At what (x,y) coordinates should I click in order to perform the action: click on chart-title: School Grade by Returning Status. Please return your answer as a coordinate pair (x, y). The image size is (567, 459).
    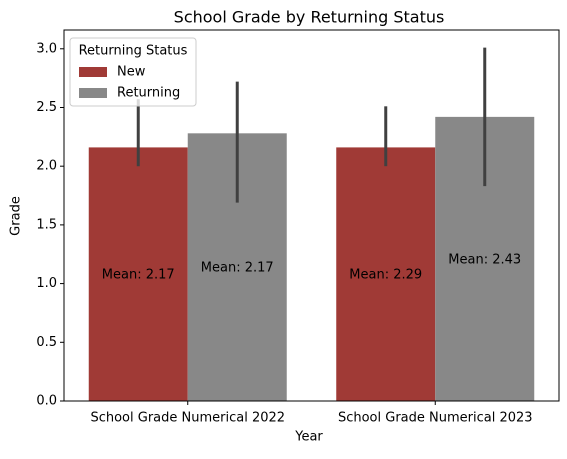
    Looking at the image, I should click on (309, 17).